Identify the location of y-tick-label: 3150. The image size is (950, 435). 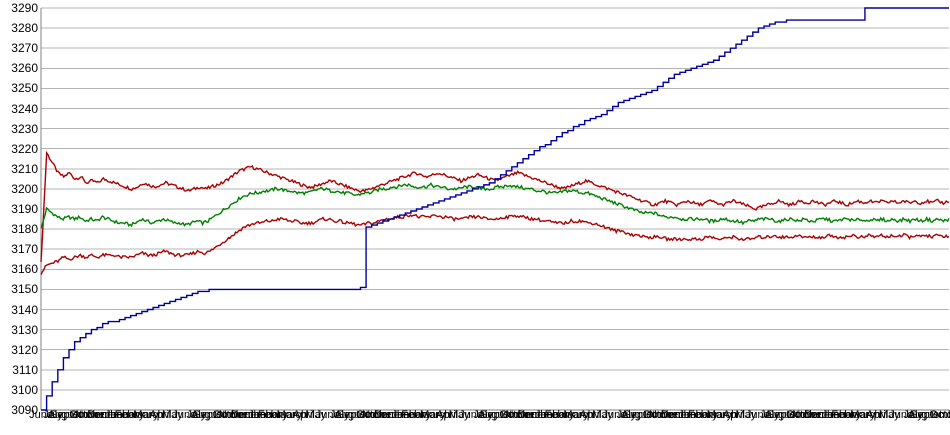
(24, 289).